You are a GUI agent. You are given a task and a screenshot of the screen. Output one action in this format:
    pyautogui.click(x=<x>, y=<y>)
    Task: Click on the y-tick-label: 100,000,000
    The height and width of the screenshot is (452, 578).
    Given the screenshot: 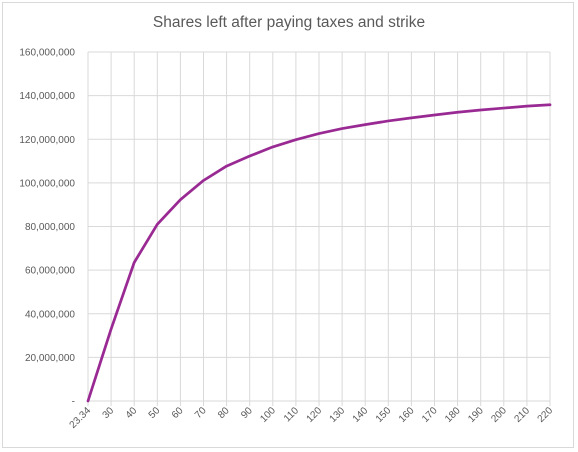 What is the action you would take?
    pyautogui.click(x=47, y=183)
    